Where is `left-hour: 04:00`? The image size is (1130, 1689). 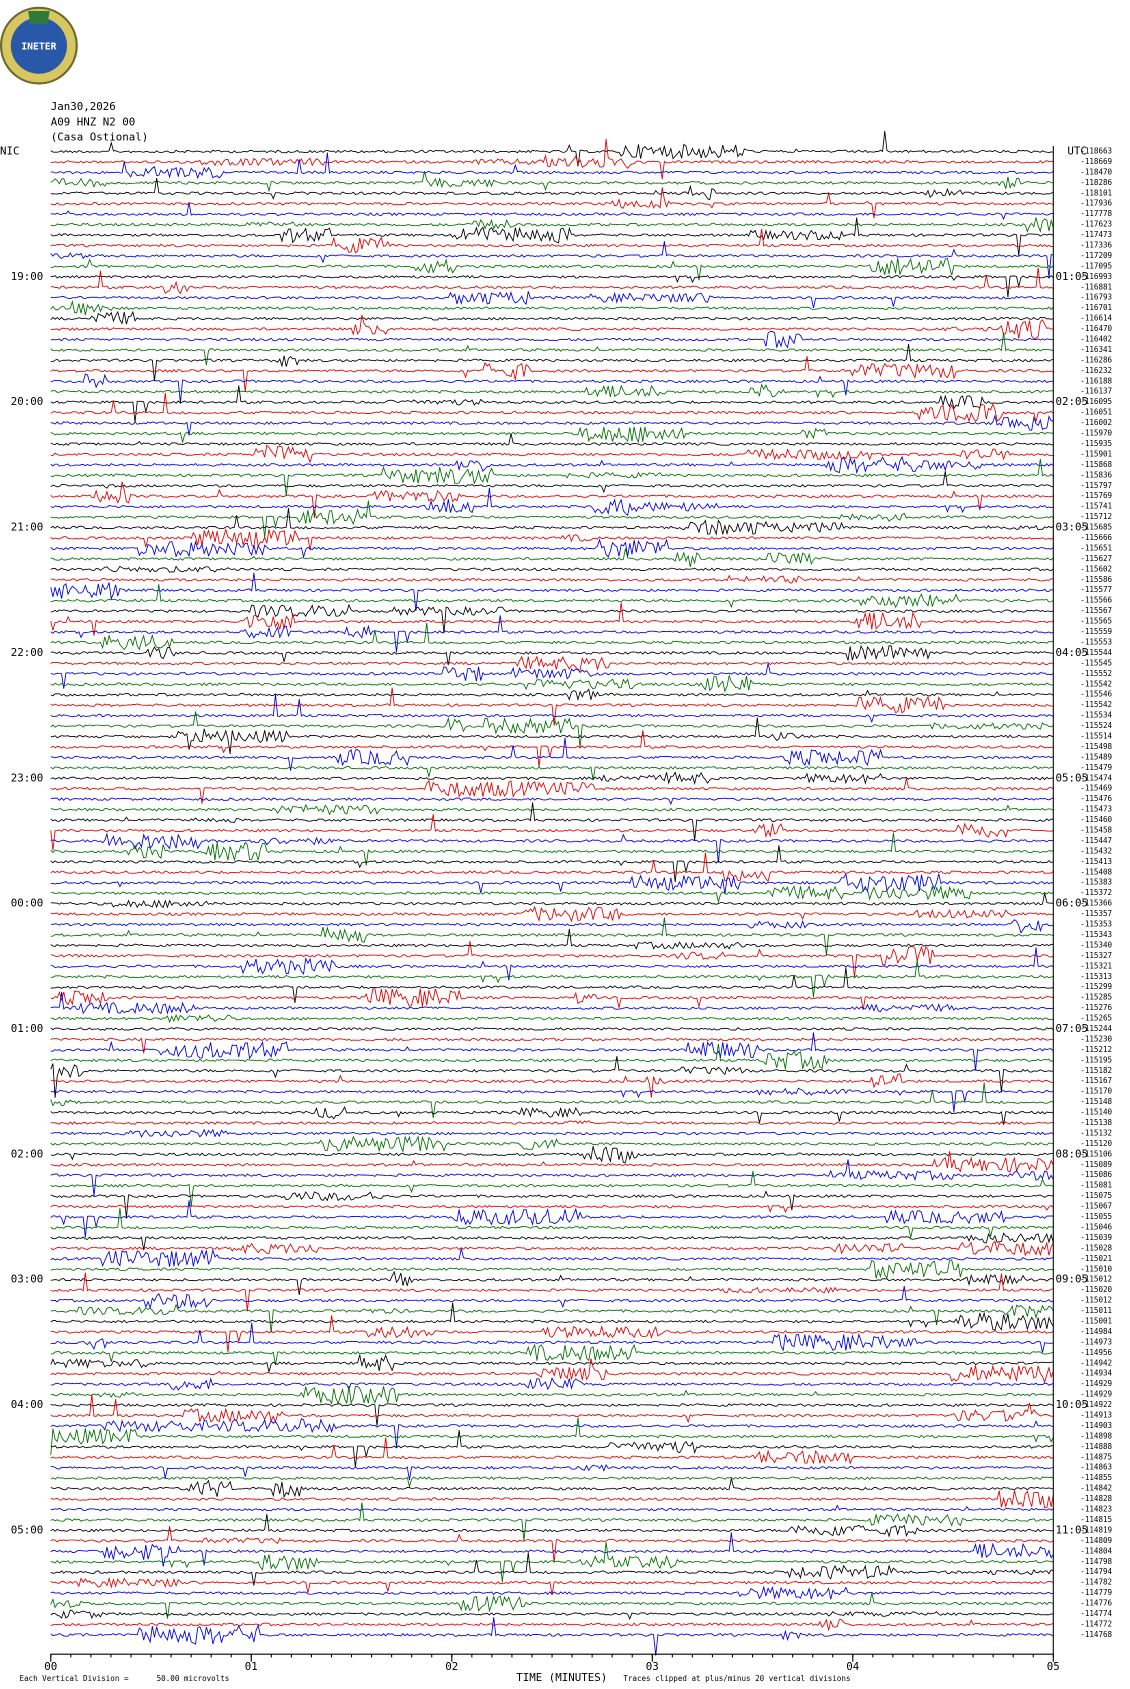
left-hour: 04:00 is located at coordinates (27, 1404).